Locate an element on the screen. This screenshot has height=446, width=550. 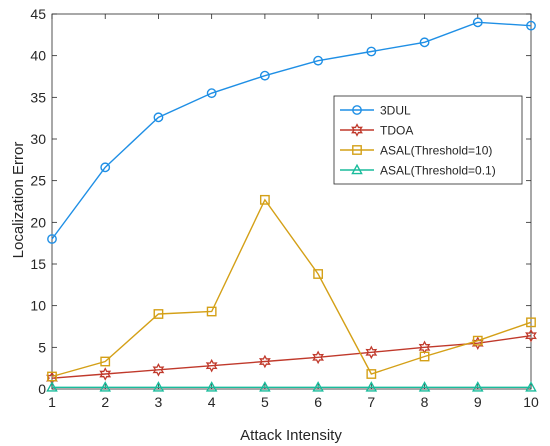
x-tick-label: 4 is located at coordinates (212, 402).